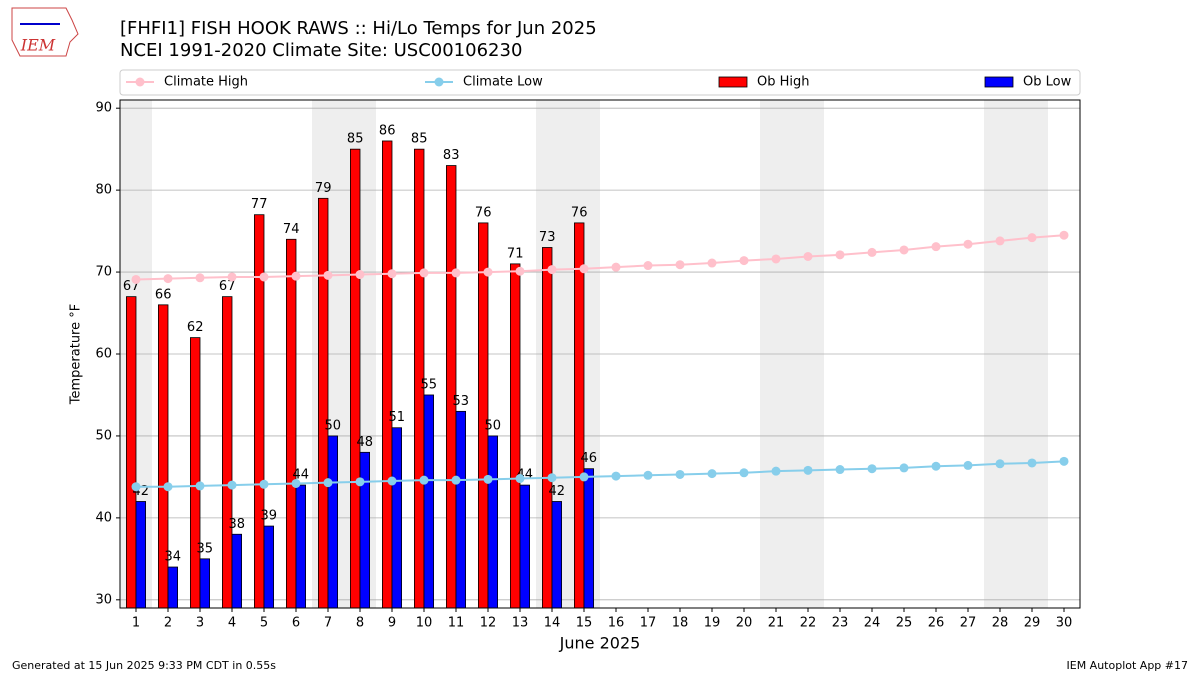 This screenshot has width=1200, height=675. I want to click on x-tick-label: 22, so click(808, 623).